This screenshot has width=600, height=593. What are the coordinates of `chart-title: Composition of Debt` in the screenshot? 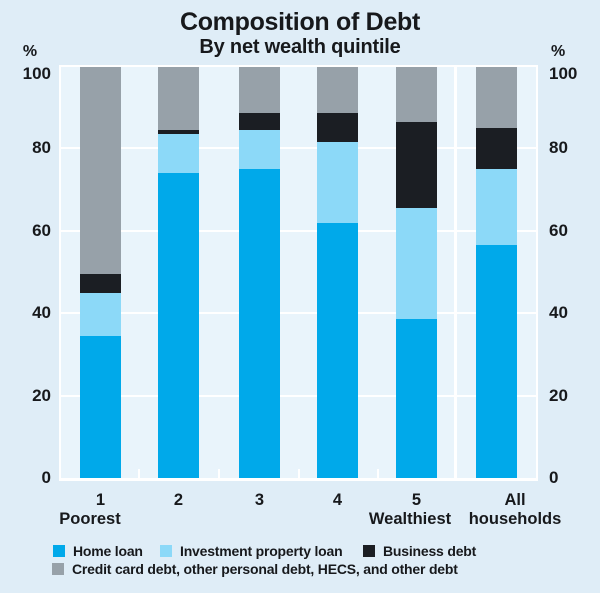 It's located at (300, 22).